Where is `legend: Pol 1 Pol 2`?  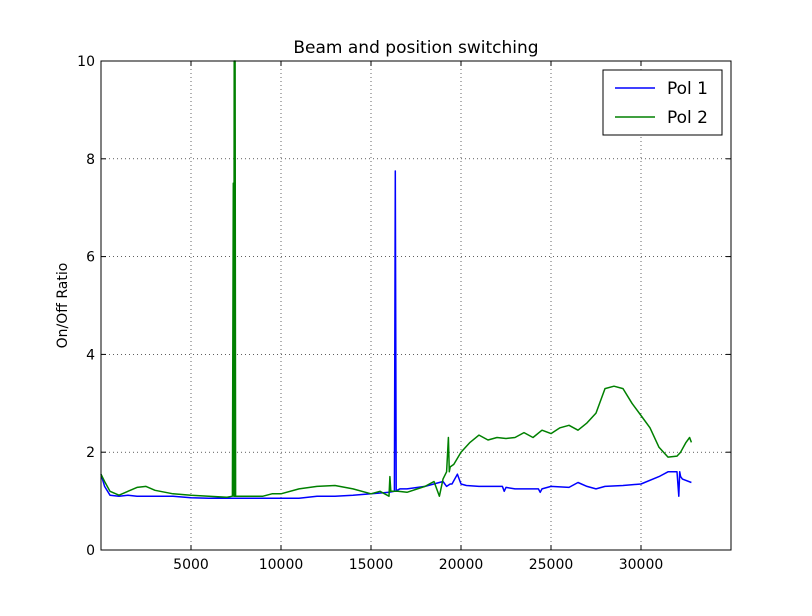 legend: Pol 1 Pol 2 is located at coordinates (662, 102).